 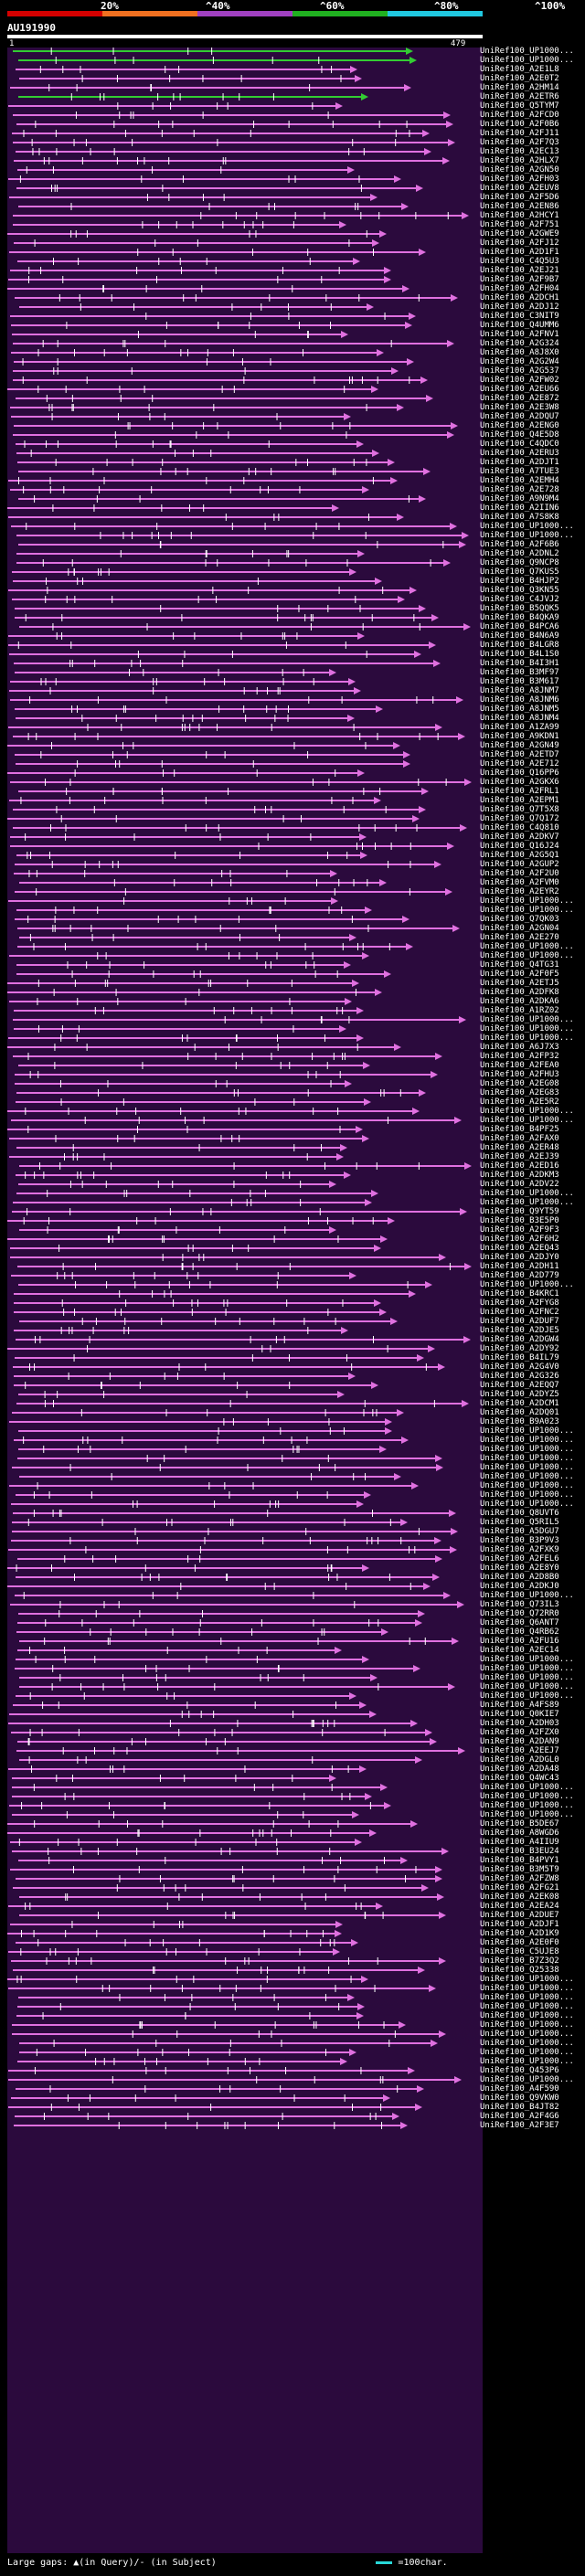 I want to click on hit-label: UniRef100_C4JVJ2, so click(x=519, y=599).